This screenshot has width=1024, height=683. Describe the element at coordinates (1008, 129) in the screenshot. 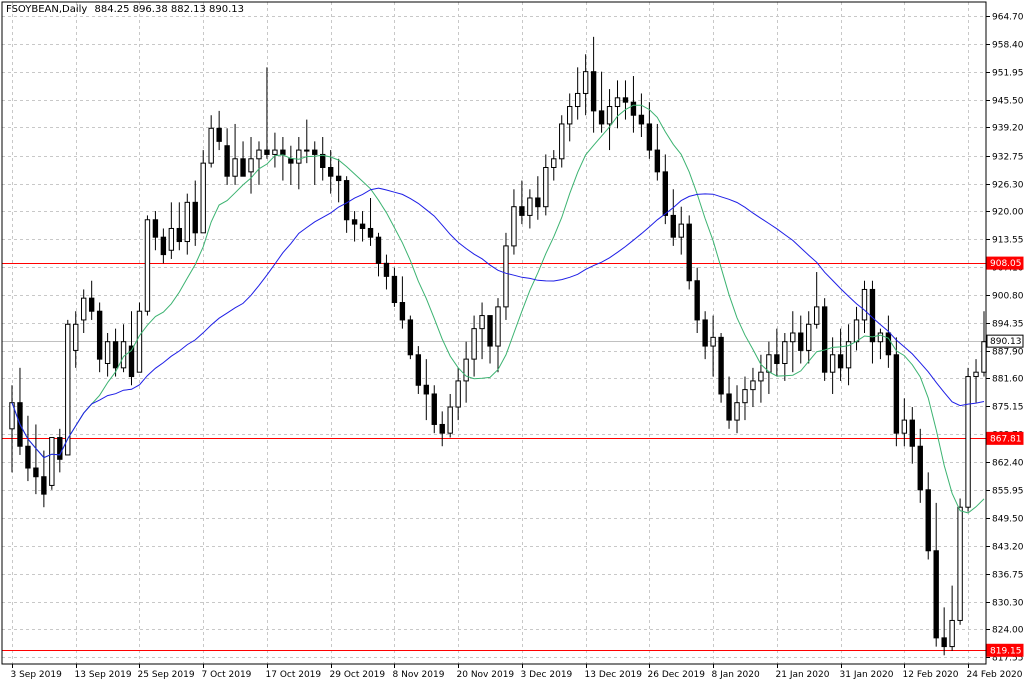

I see `y-tick-label: 939.20` at that location.